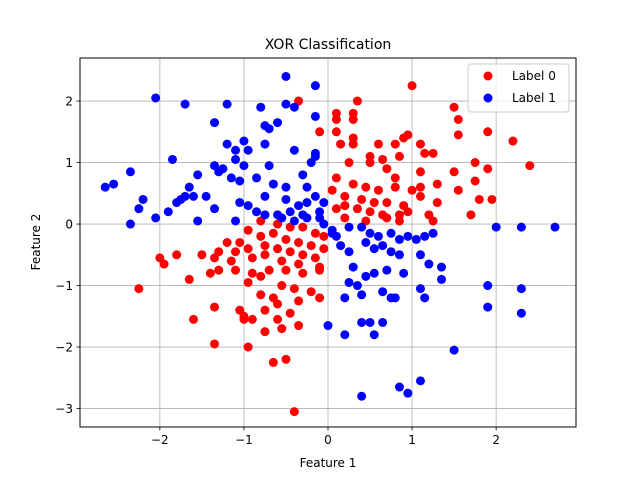  I want to click on y-tick-label: −3, so click(64, 409).